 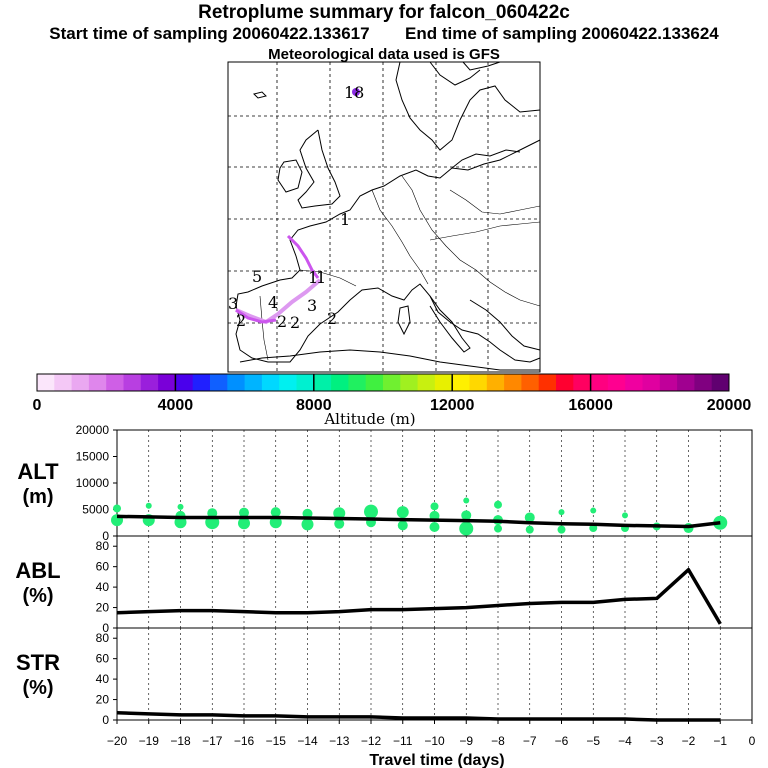 What do you see at coordinates (418, 716) in the screenshot?
I see `series-line-str` at bounding box center [418, 716].